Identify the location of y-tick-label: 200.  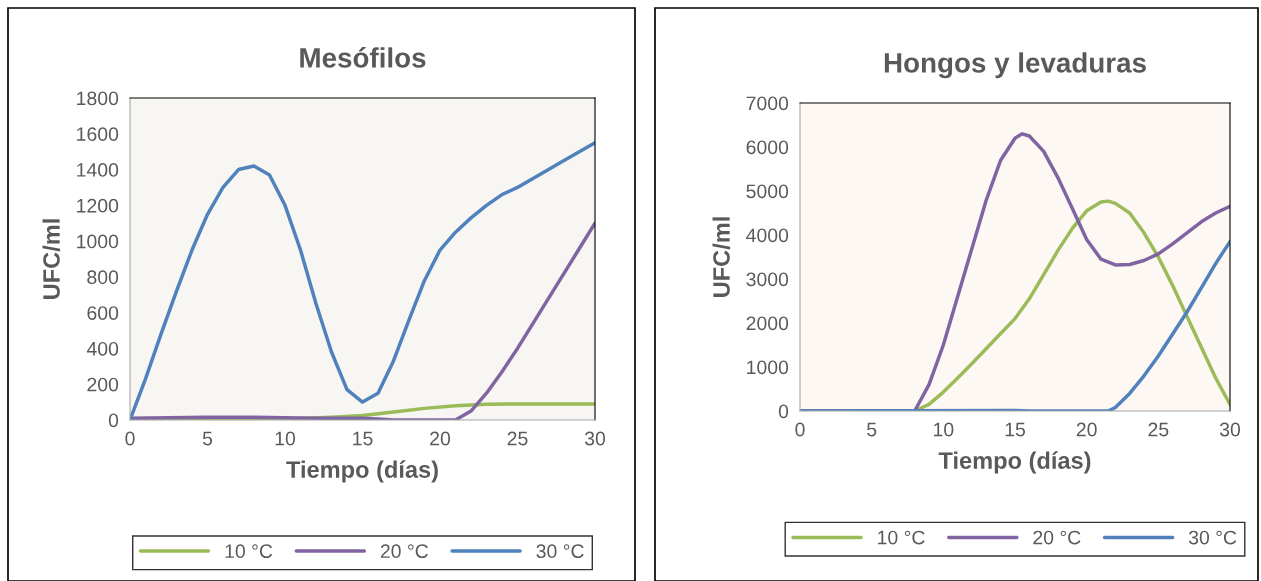
(103, 384).